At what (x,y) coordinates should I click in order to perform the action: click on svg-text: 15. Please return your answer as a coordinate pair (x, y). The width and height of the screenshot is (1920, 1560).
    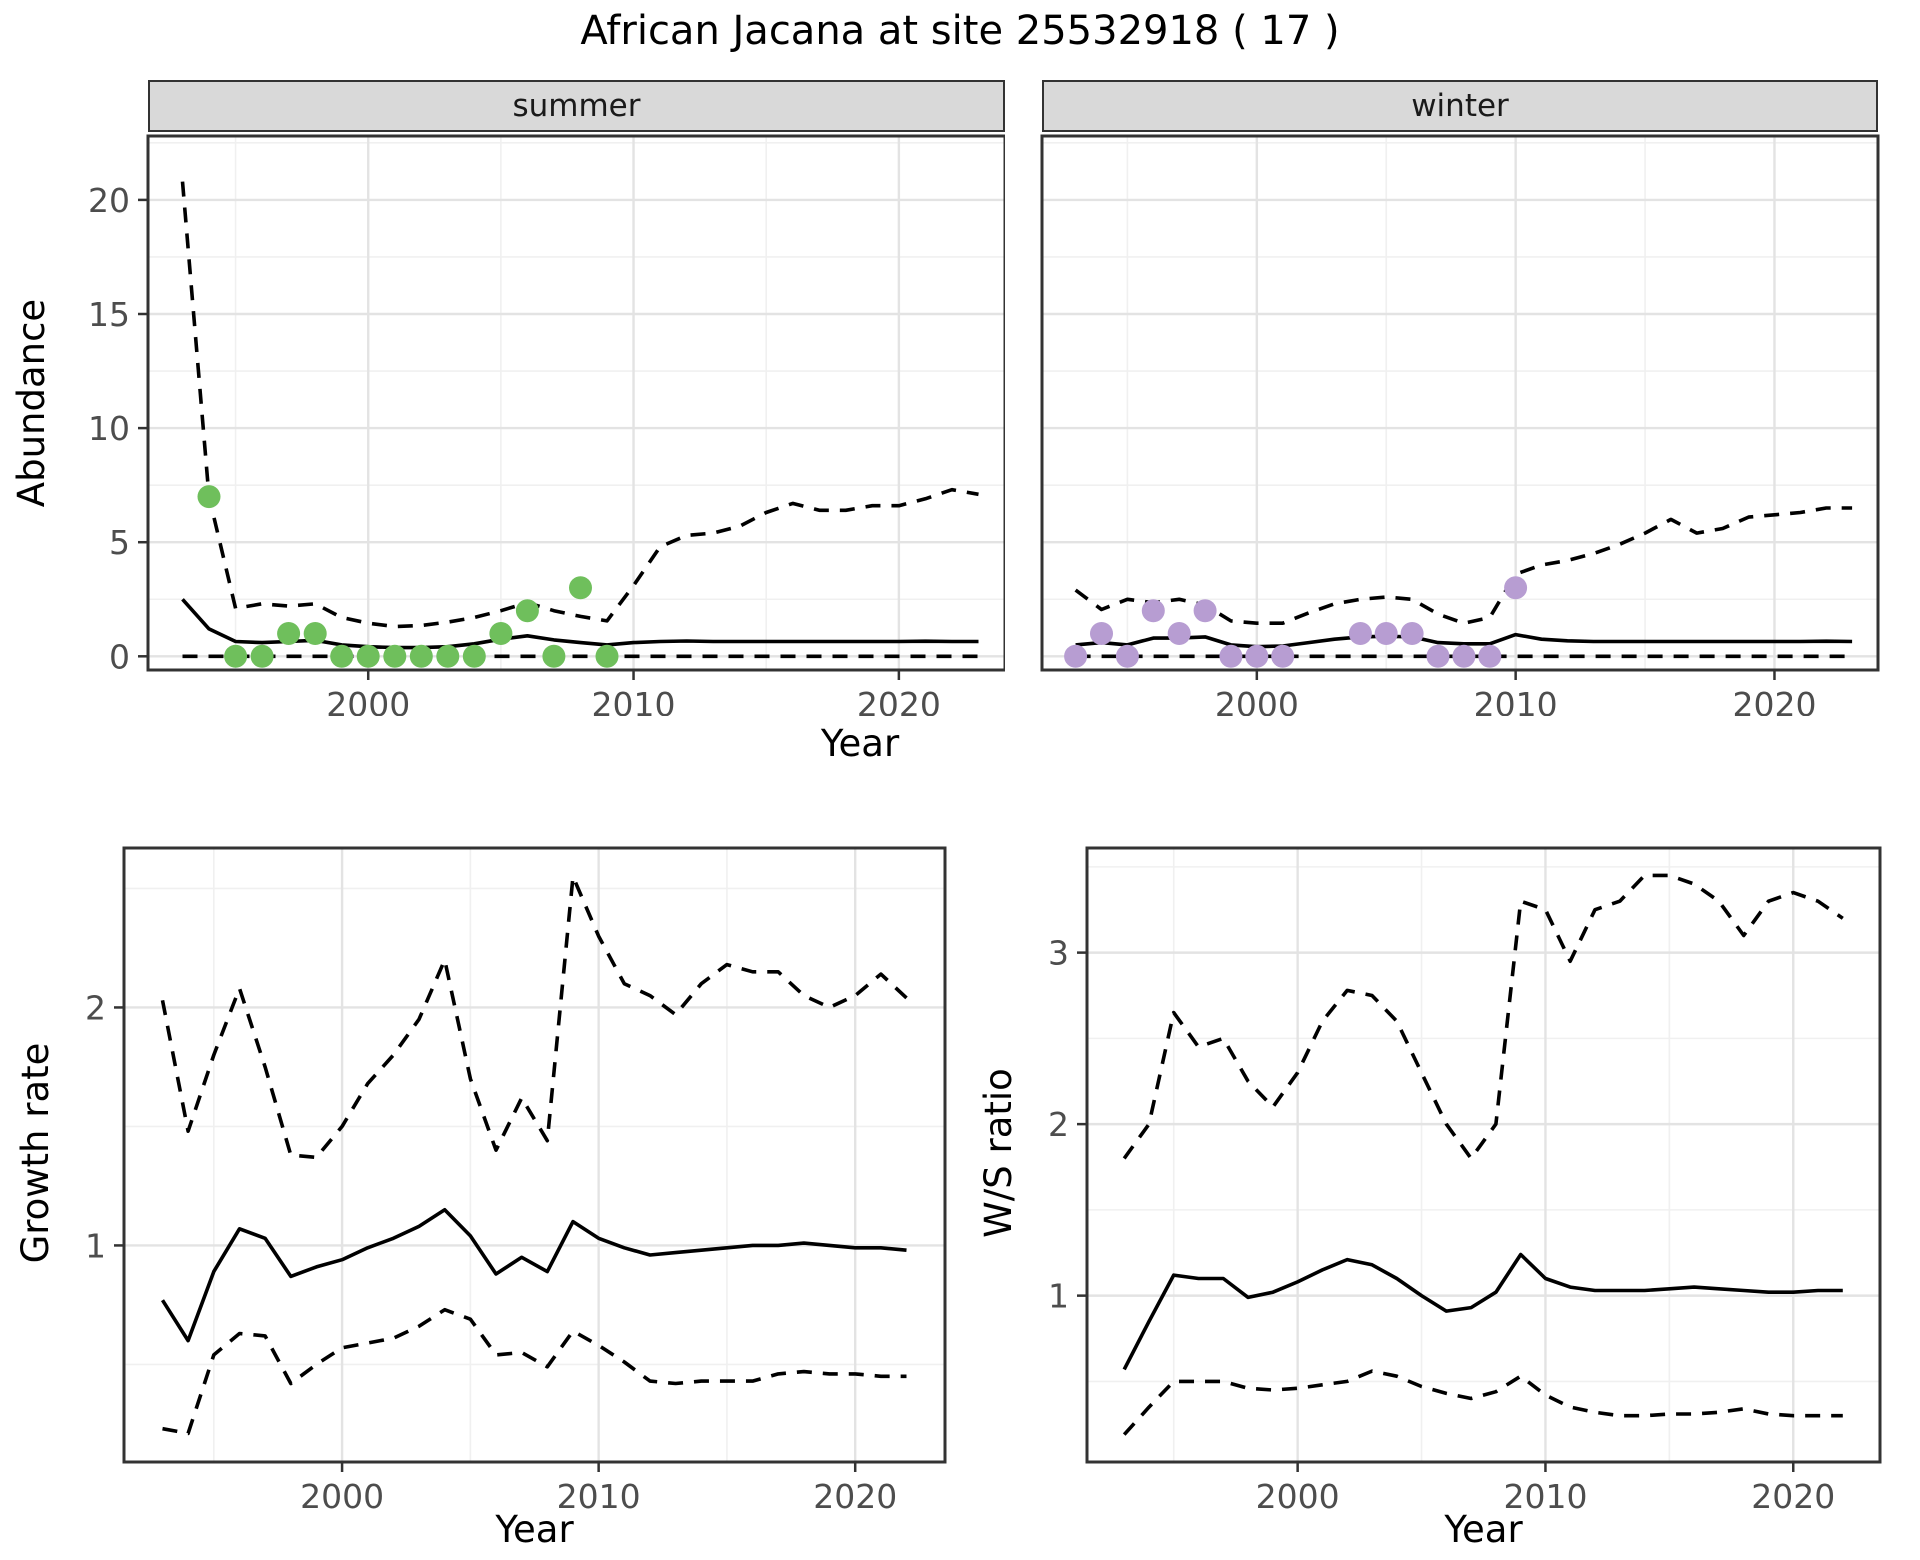
    Looking at the image, I should click on (109, 314).